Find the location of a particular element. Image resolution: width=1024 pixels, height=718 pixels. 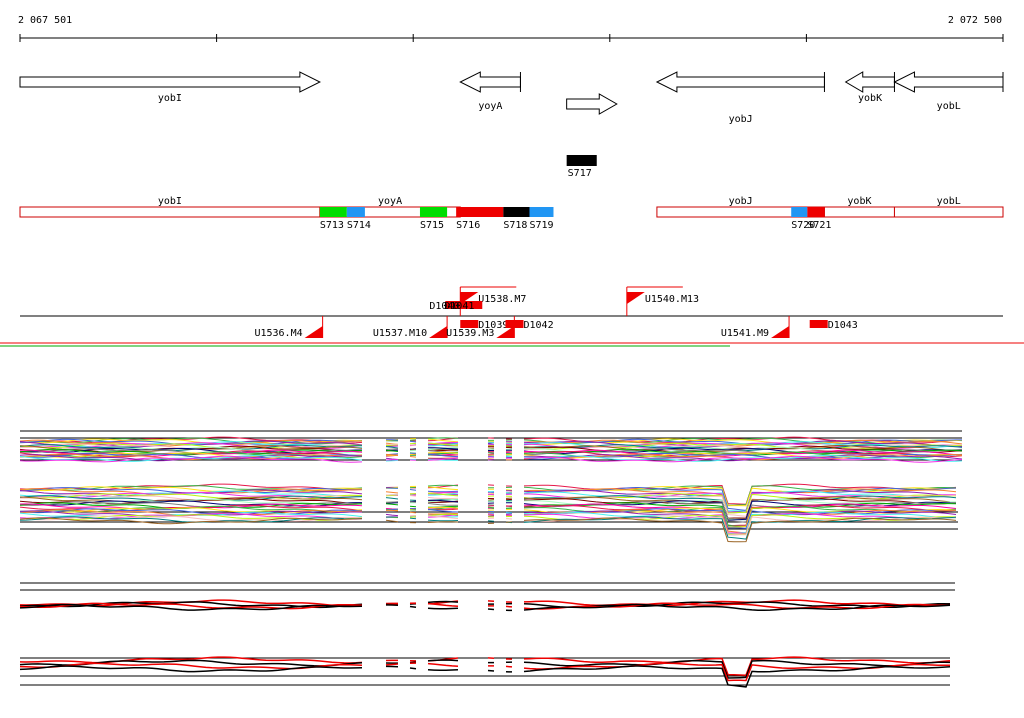

segment-label: S720 is located at coordinates (803, 225).